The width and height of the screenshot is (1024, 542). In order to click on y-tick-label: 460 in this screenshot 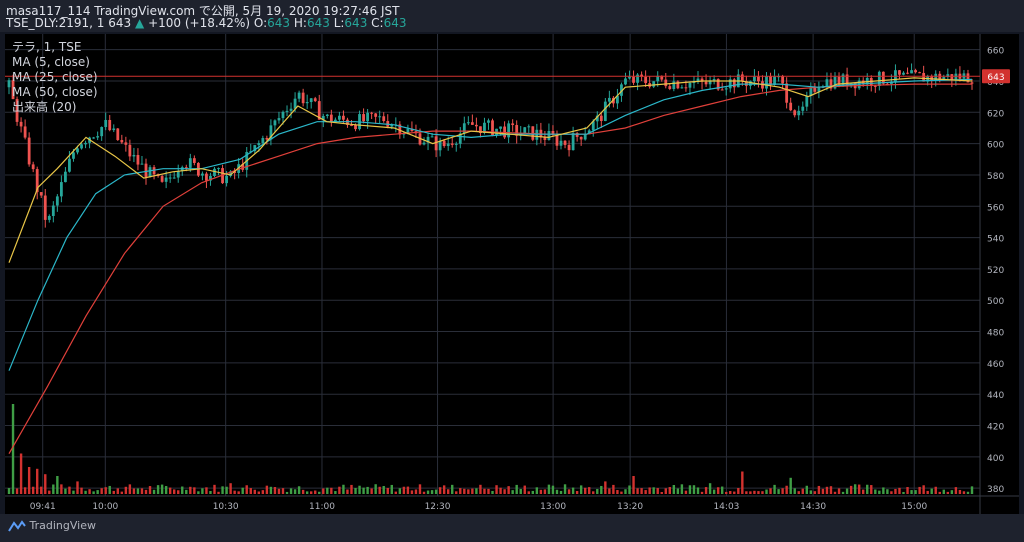, I will do `click(995, 365)`.